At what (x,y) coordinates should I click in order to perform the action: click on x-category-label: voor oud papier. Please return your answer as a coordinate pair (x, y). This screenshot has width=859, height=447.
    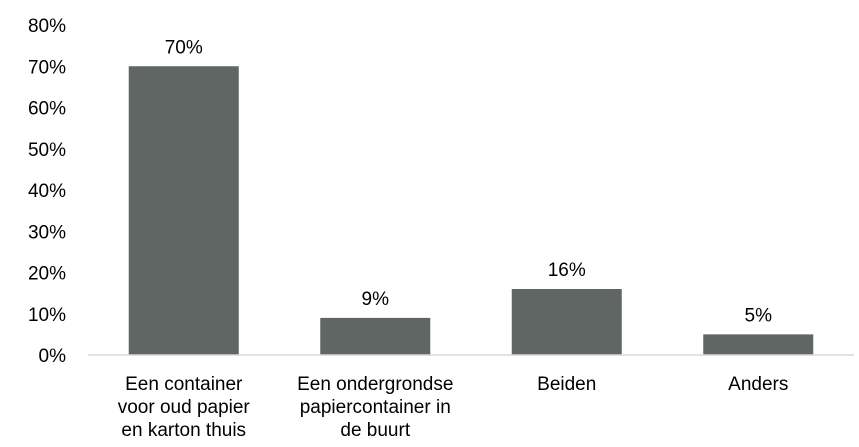
    Looking at the image, I should click on (184, 407).